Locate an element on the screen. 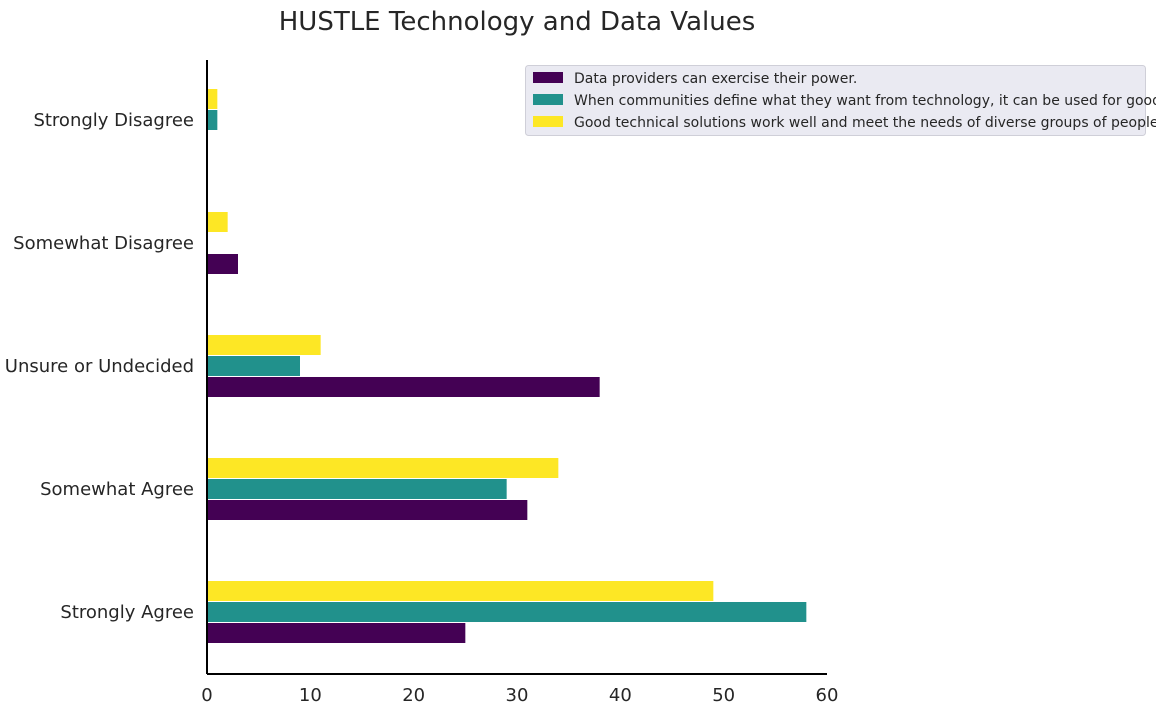 The height and width of the screenshot is (715, 1156). legend-frame is located at coordinates (835, 100).